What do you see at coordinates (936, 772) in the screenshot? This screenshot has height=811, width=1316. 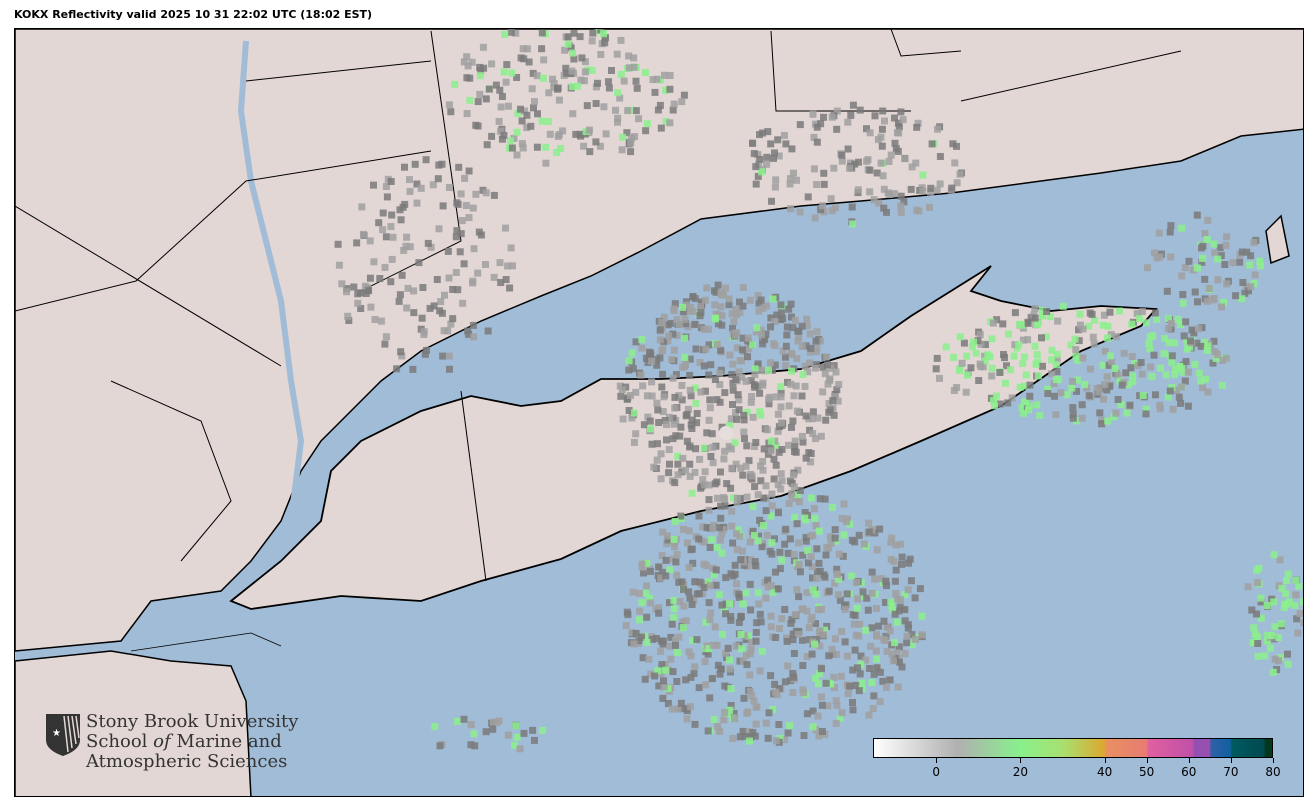 I see `colorbar-tick-label: 0` at bounding box center [936, 772].